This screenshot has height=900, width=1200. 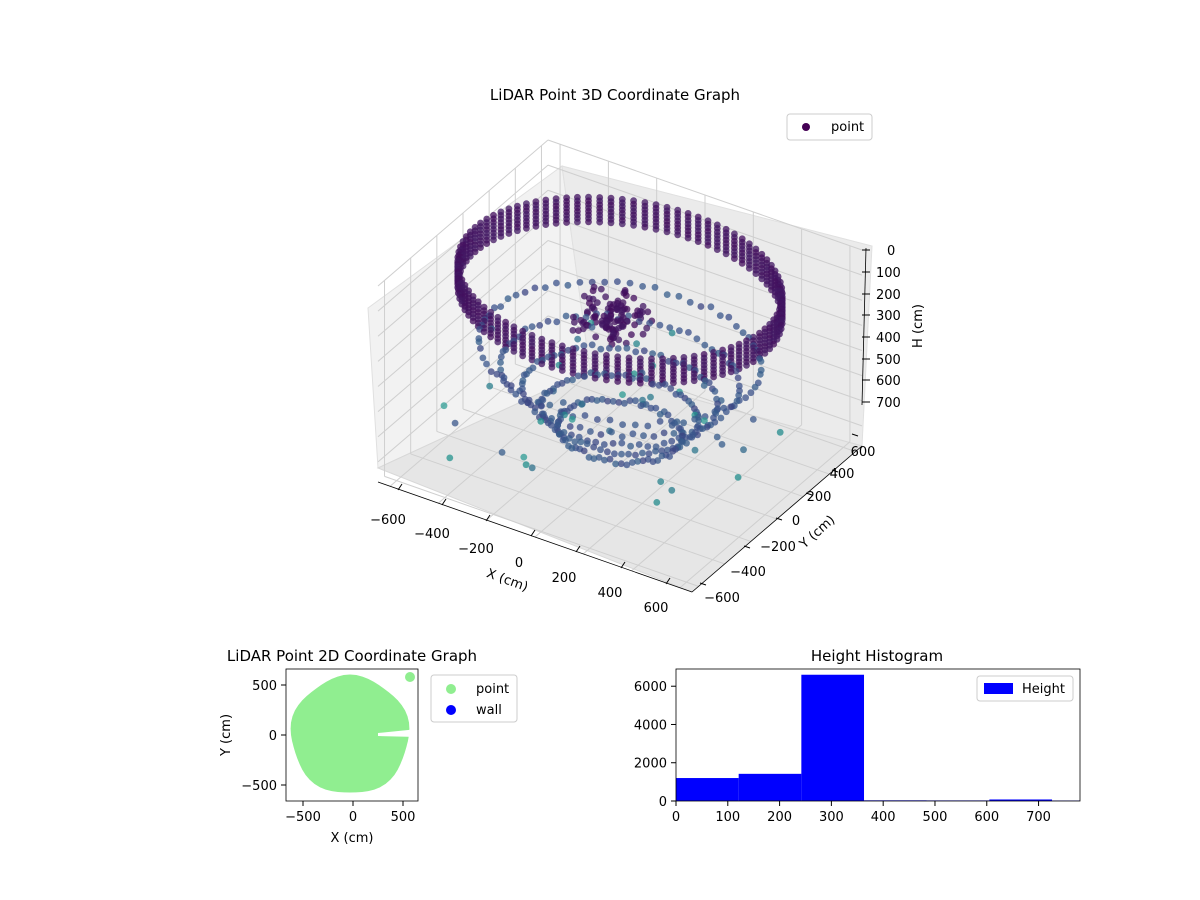 I want to click on legend-2d-marker-wall, so click(x=451, y=710).